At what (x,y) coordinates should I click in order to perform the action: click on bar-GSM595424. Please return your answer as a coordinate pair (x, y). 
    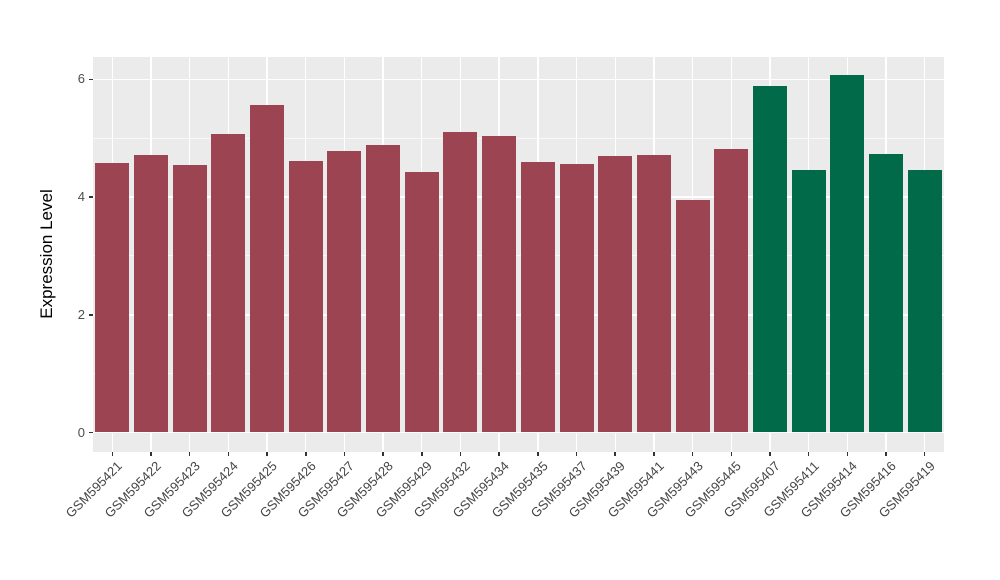
    Looking at the image, I should click on (228, 283).